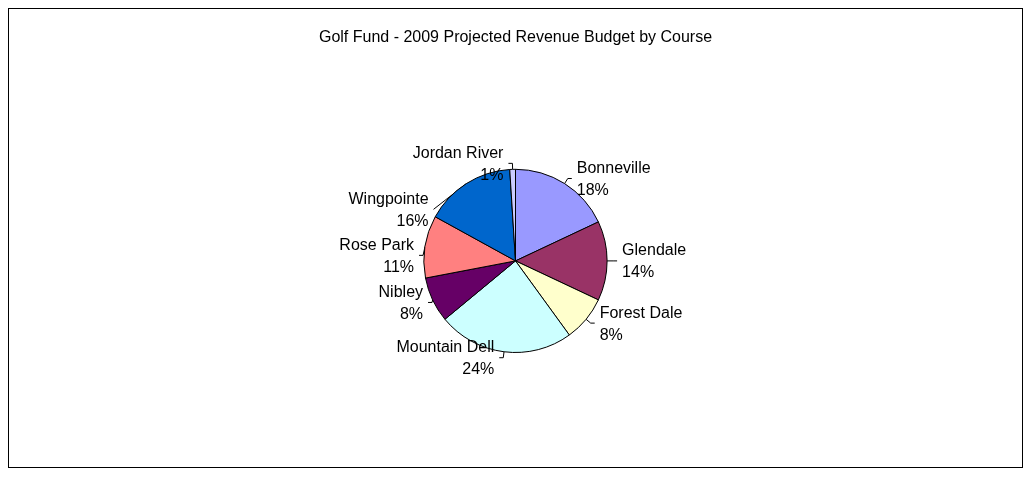  What do you see at coordinates (377, 244) in the screenshot?
I see `slice-label: Rose Park` at bounding box center [377, 244].